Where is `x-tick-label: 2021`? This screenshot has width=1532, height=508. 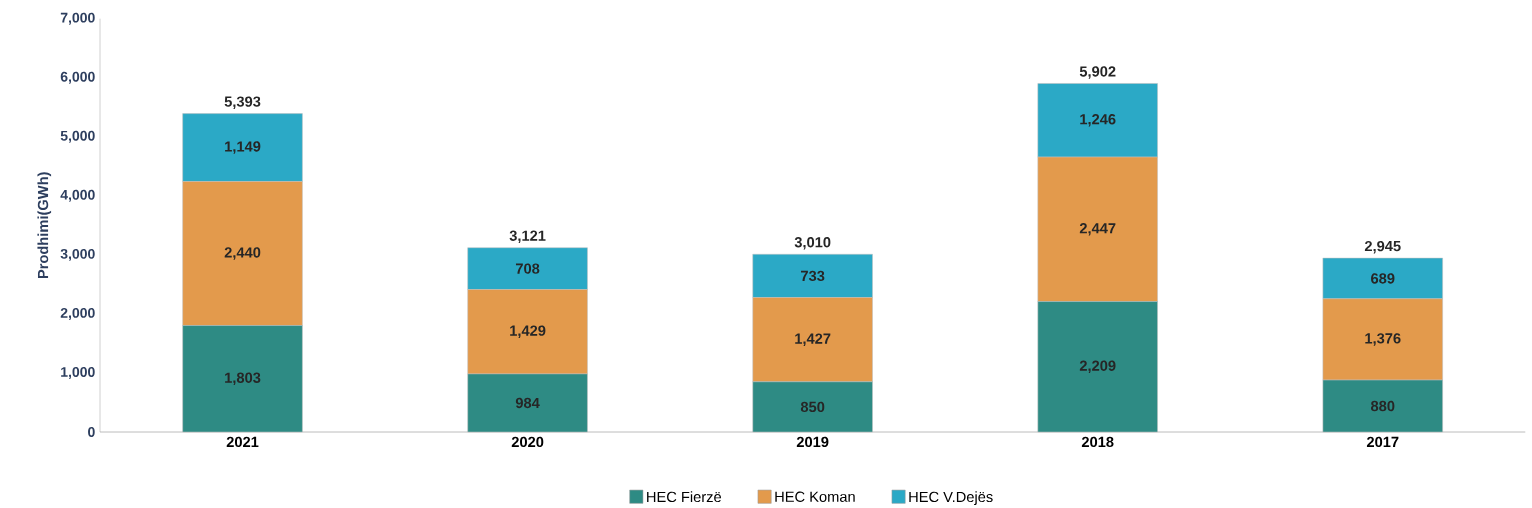
x-tick-label: 2021 is located at coordinates (242, 442).